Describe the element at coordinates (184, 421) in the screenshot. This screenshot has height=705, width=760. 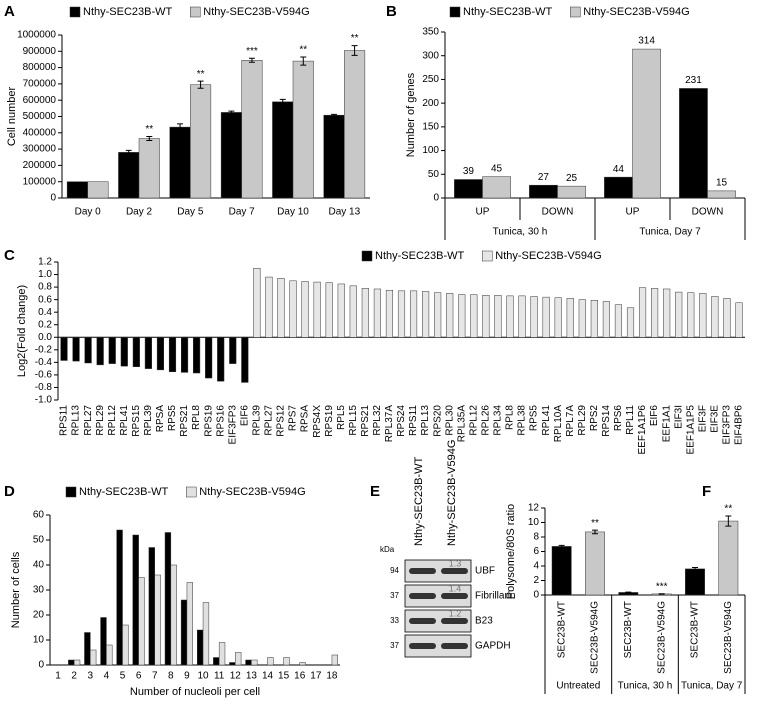
I see `x-tick-label: RPS21` at that location.